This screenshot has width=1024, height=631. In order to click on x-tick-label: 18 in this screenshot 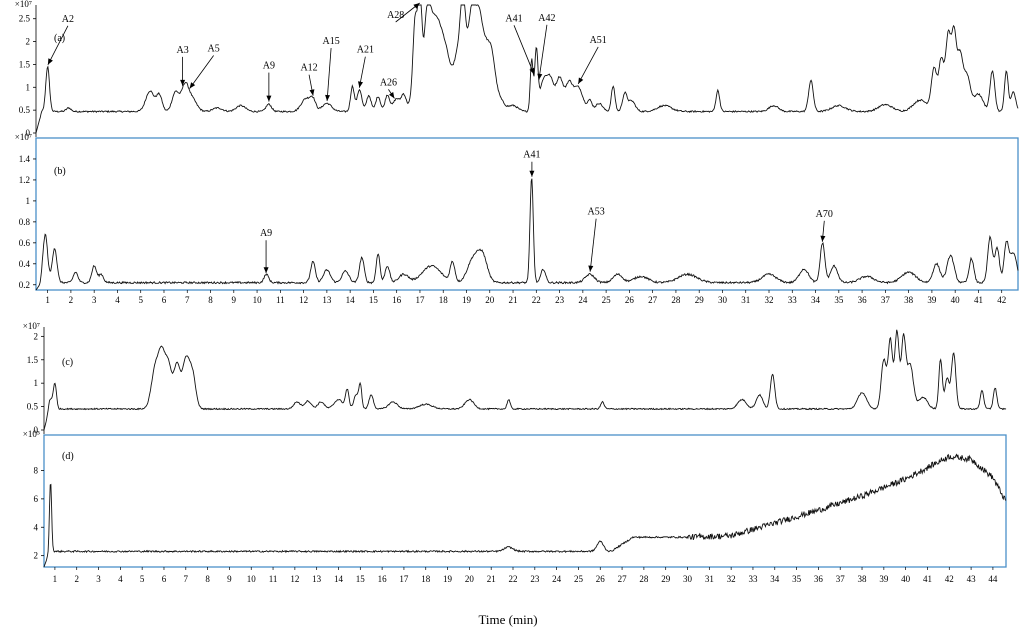, I will do `click(426, 579)`.